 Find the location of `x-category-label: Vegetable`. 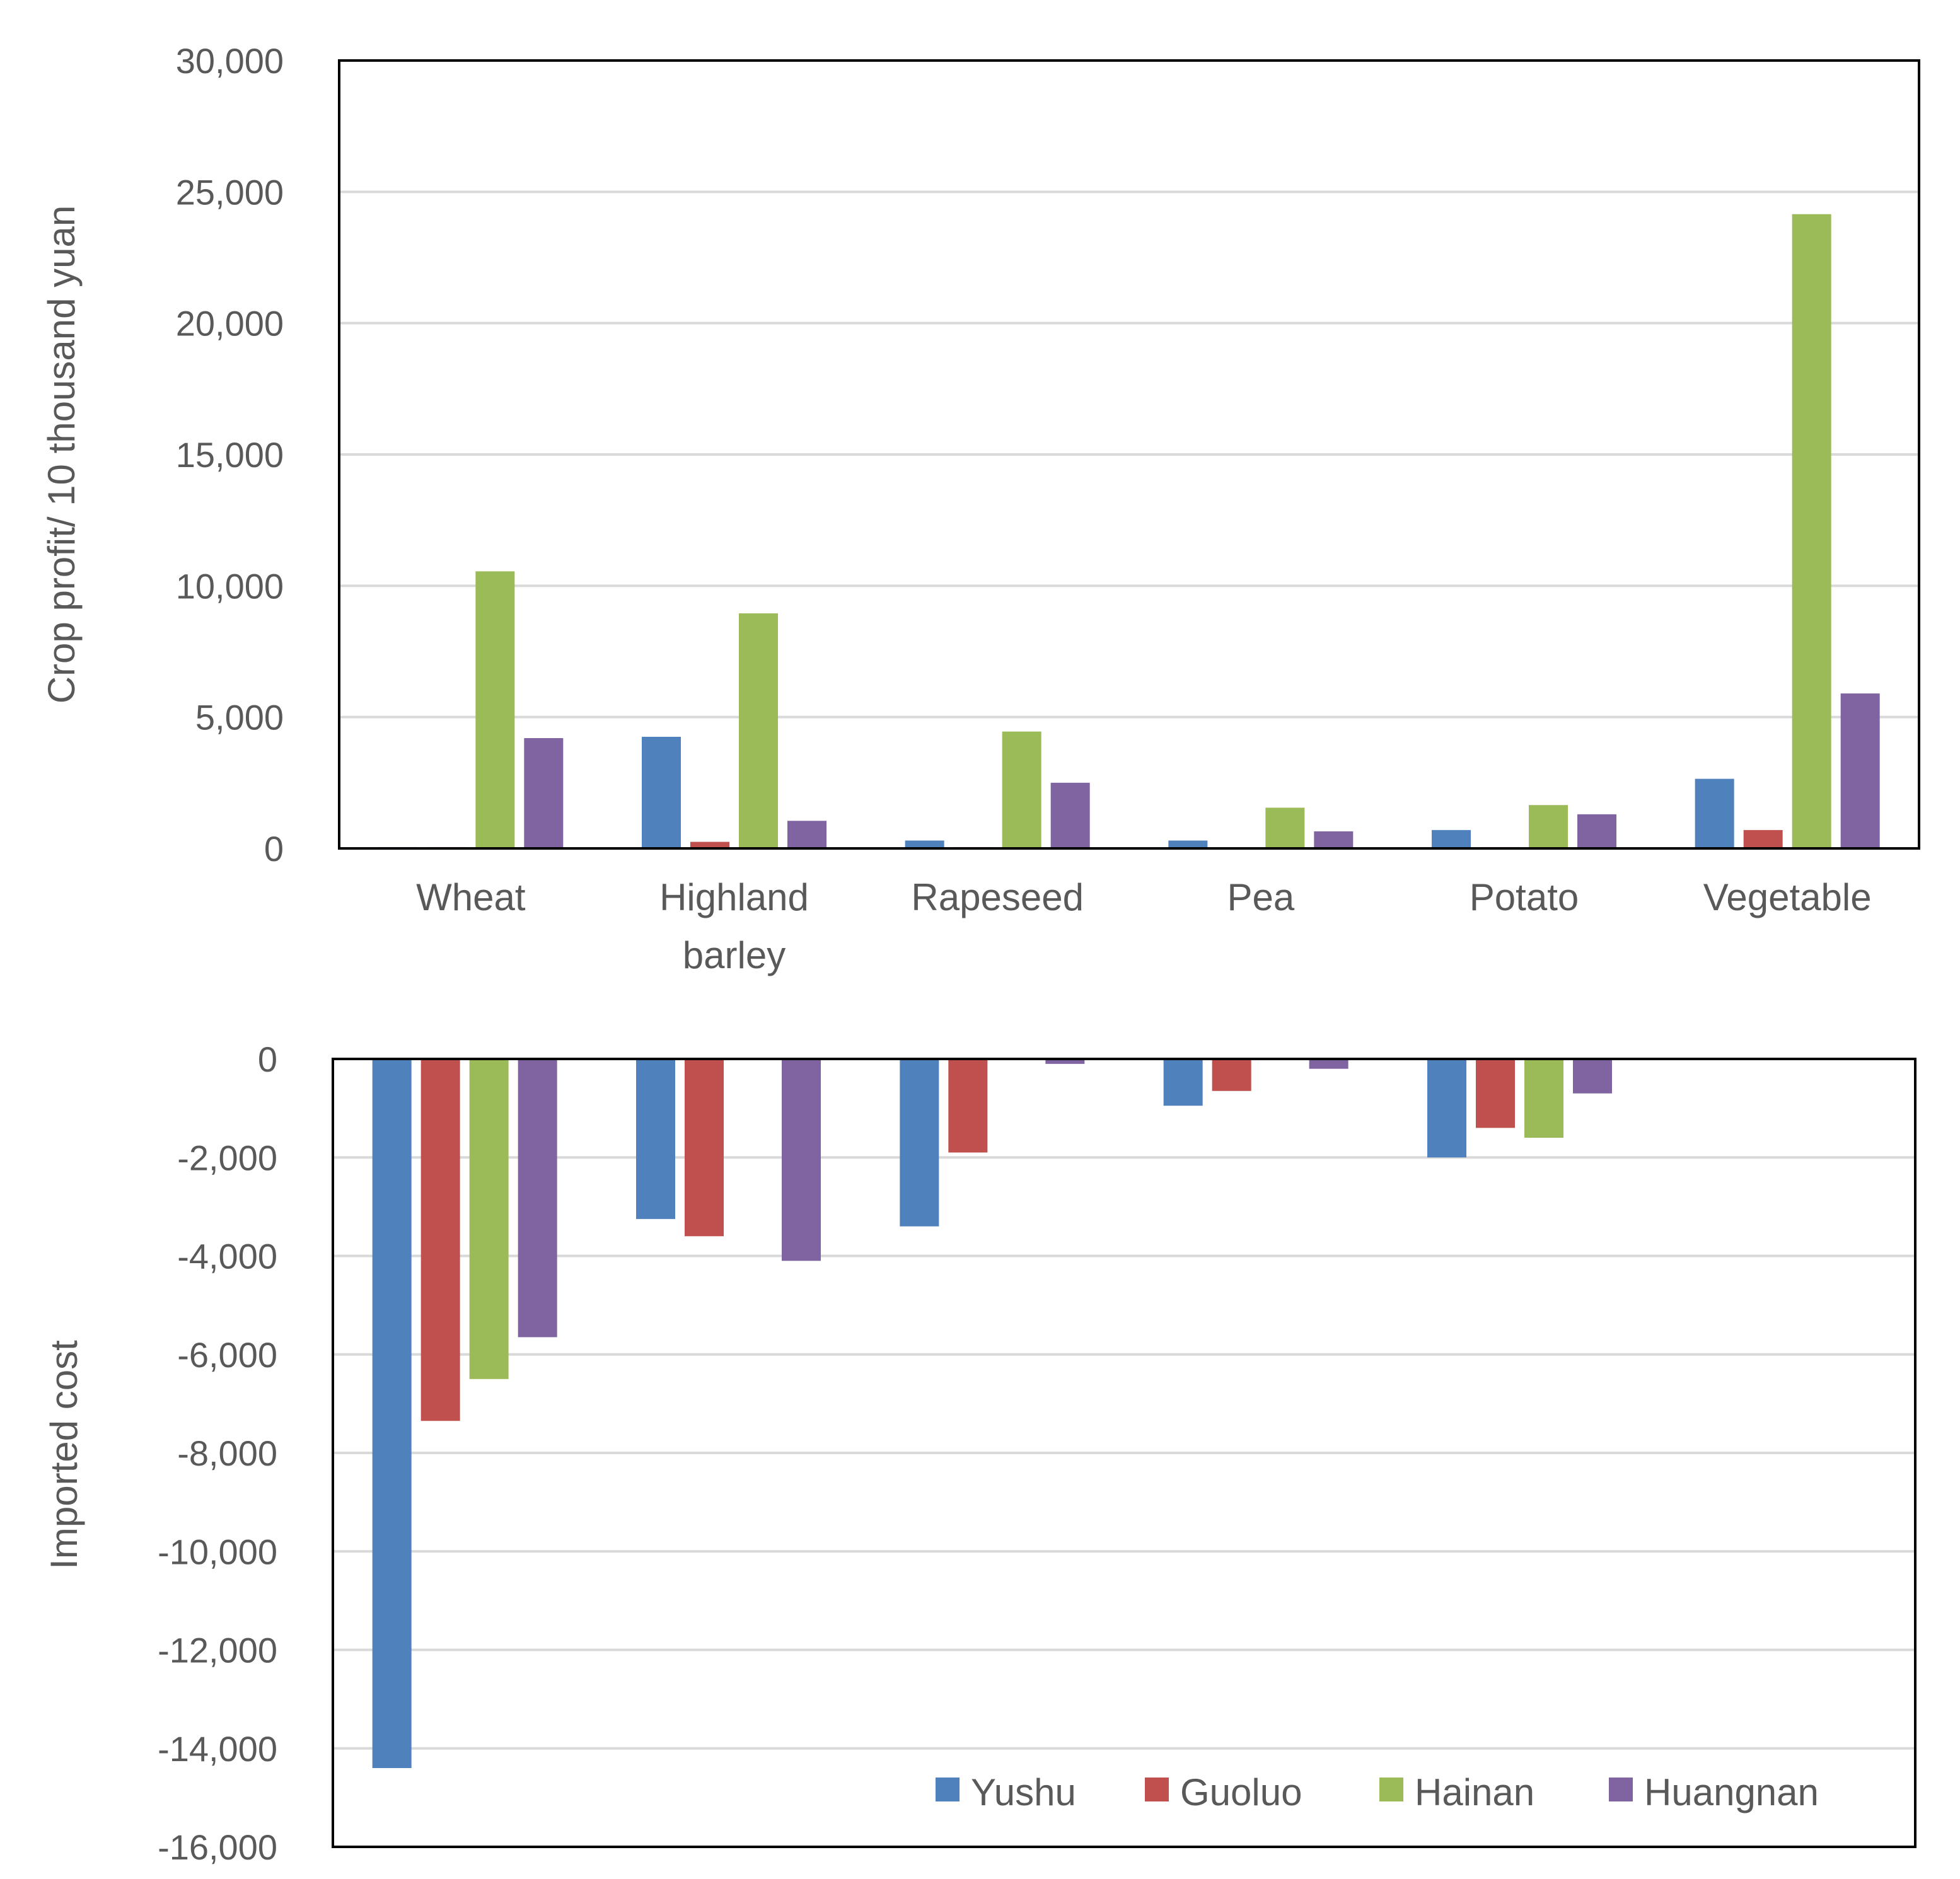

x-category-label: Vegetable is located at coordinates (1787, 897).